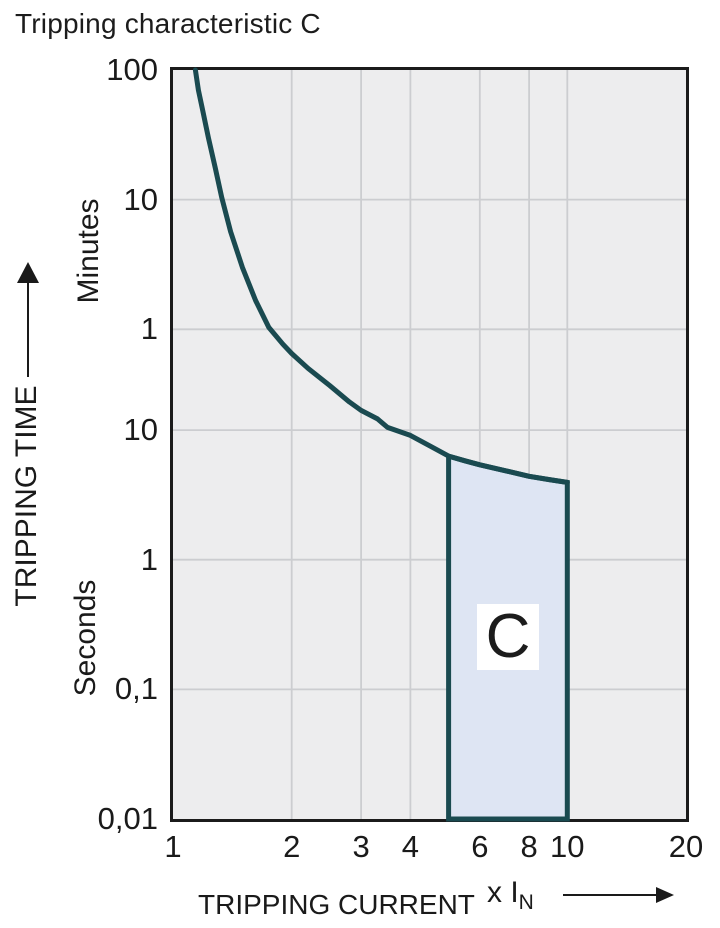  I want to click on x-tick-label: 20, so click(686, 846).